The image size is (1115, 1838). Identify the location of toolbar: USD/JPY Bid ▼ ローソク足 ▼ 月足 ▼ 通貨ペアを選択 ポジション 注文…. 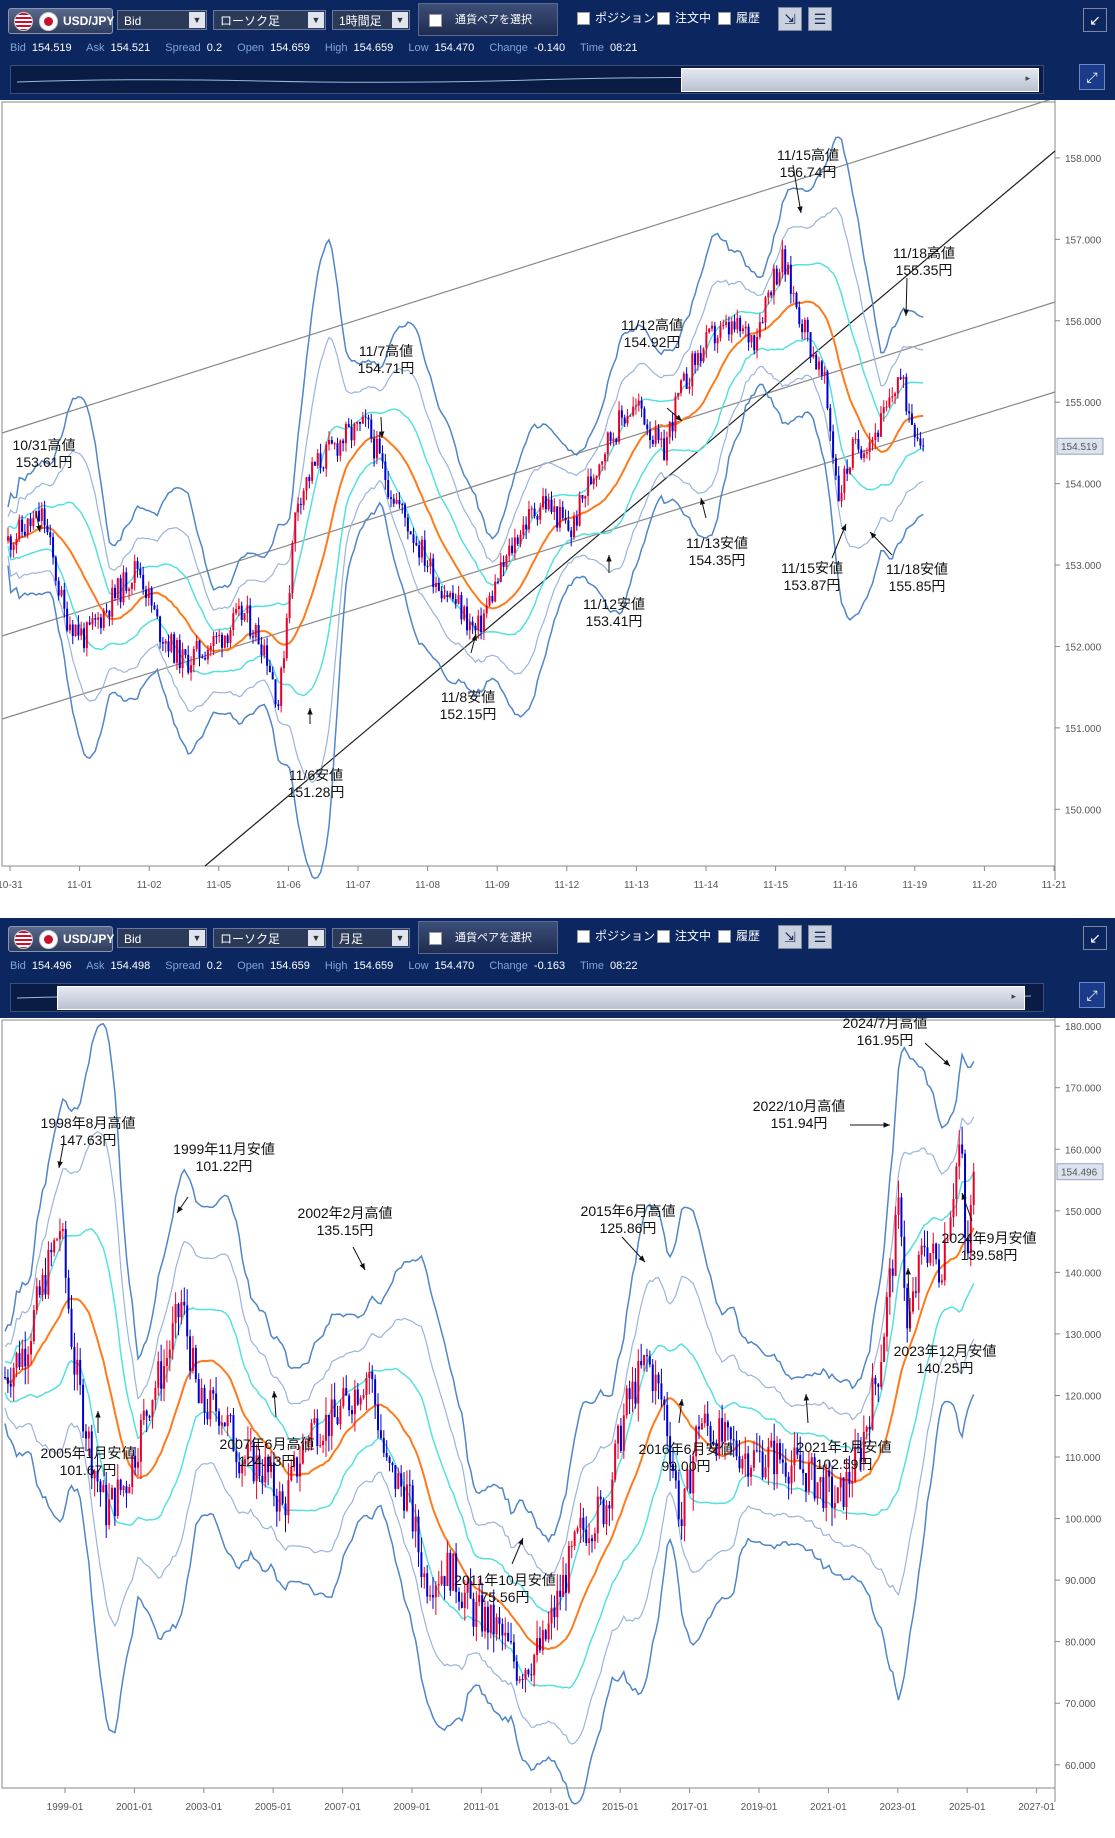
(557, 968).